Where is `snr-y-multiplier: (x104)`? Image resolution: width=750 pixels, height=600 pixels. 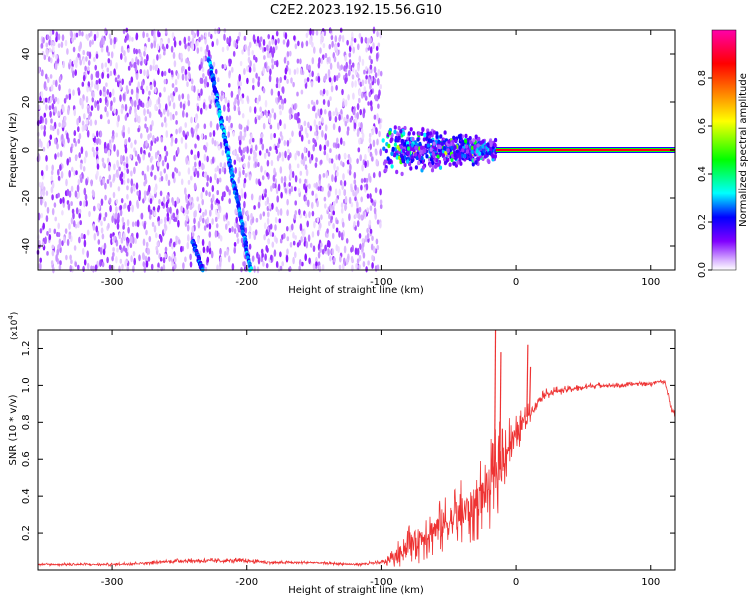
snr-y-multiplier: (x104) is located at coordinates (13, 326).